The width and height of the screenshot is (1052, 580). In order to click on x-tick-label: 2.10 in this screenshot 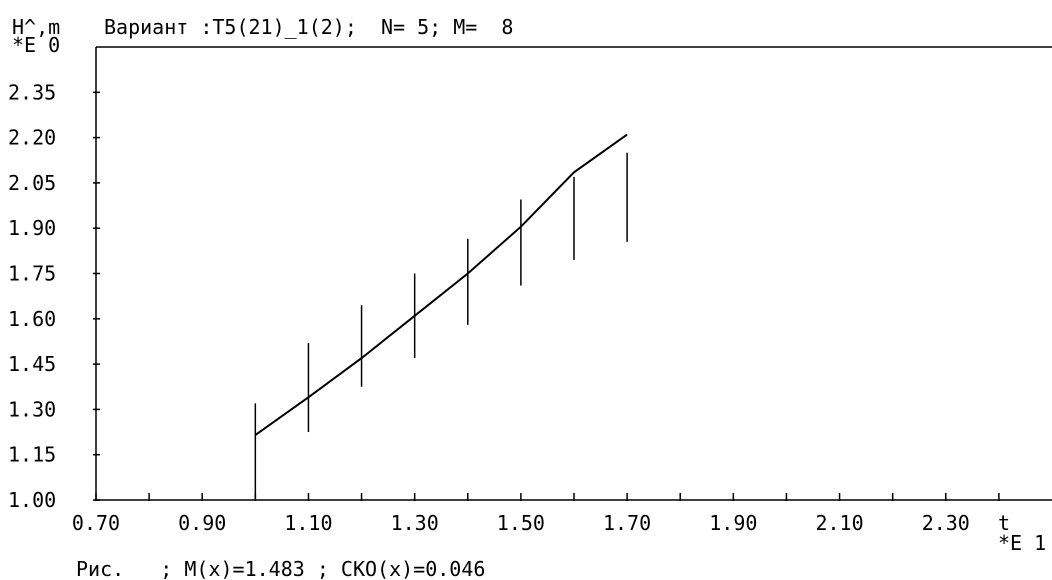, I will do `click(839, 523)`.